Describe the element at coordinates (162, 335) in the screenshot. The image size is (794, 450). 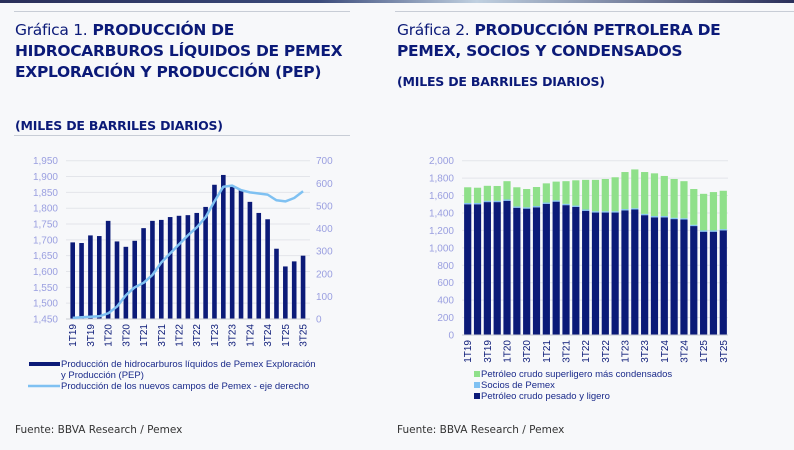
I see `x-tick-label: 3T21` at that location.